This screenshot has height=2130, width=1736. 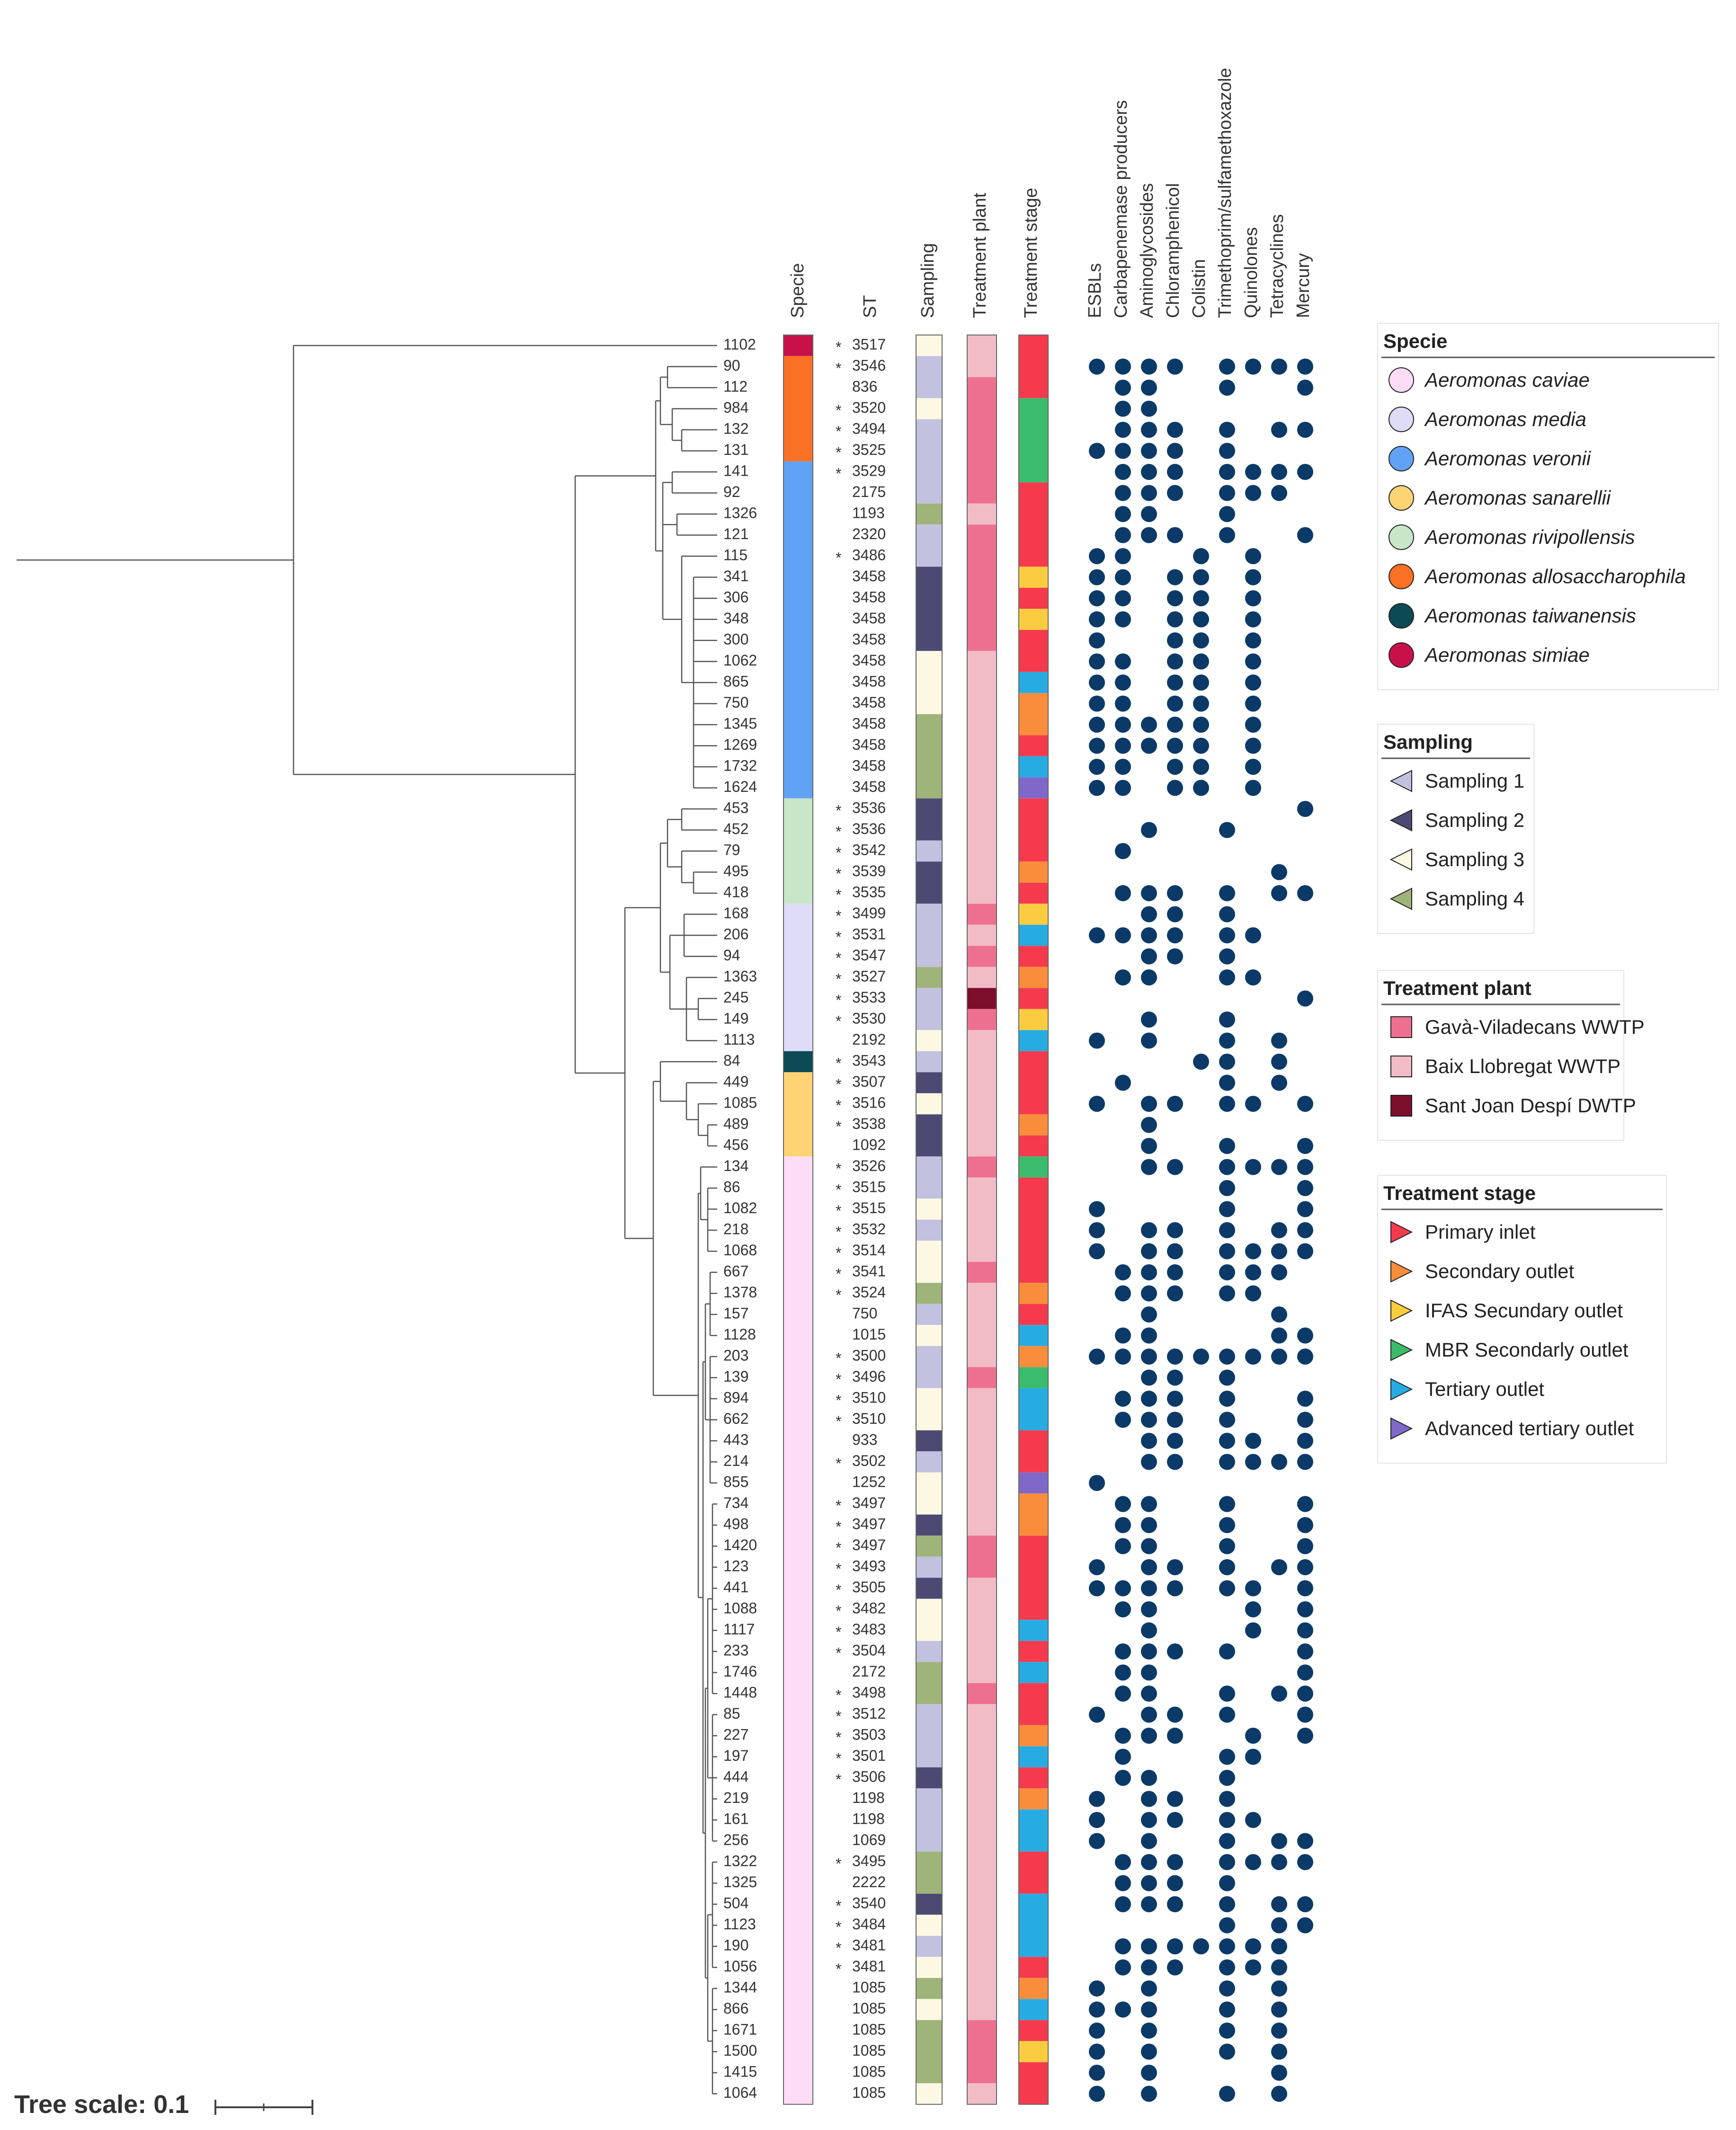 What do you see at coordinates (868, 1818) in the screenshot?
I see `st-label: 1198` at bounding box center [868, 1818].